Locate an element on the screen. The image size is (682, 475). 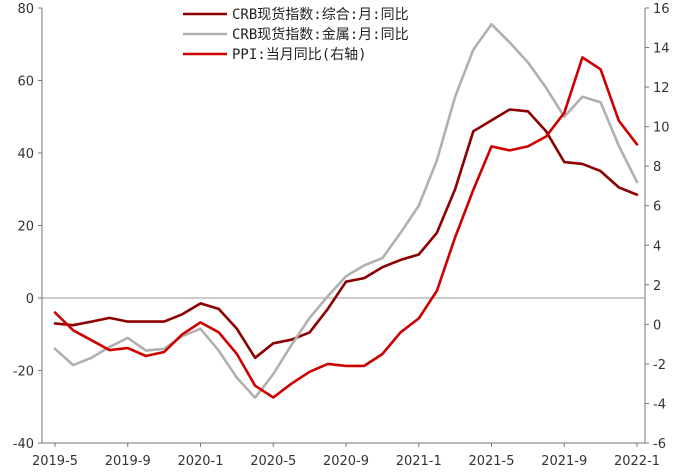
right-tick-label: 12 is located at coordinates (661, 88).